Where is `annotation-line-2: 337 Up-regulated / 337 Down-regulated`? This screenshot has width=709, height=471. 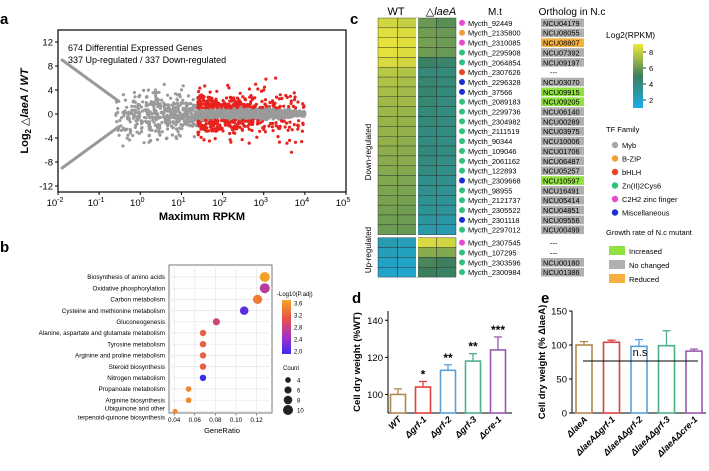
annotation-line-2: 337 Up-regulated / 337 Down-regulated is located at coordinates (147, 60).